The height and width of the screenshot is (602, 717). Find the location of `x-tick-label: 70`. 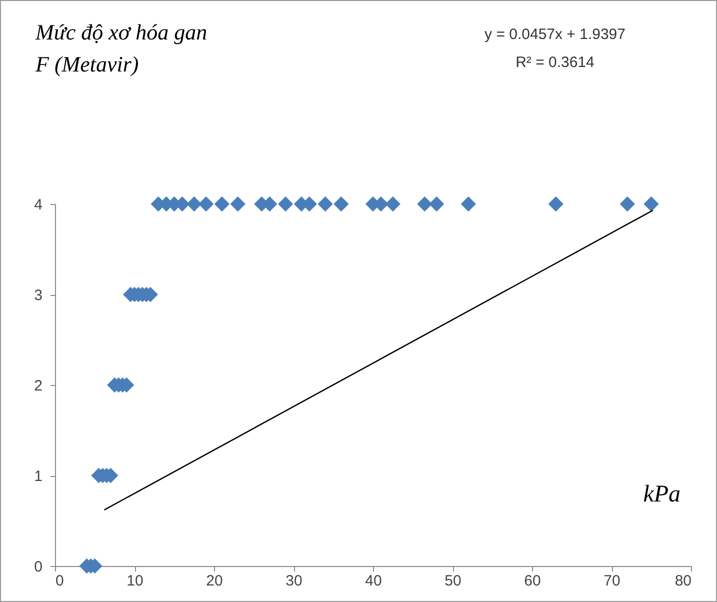

x-tick-label: 70 is located at coordinates (612, 581).